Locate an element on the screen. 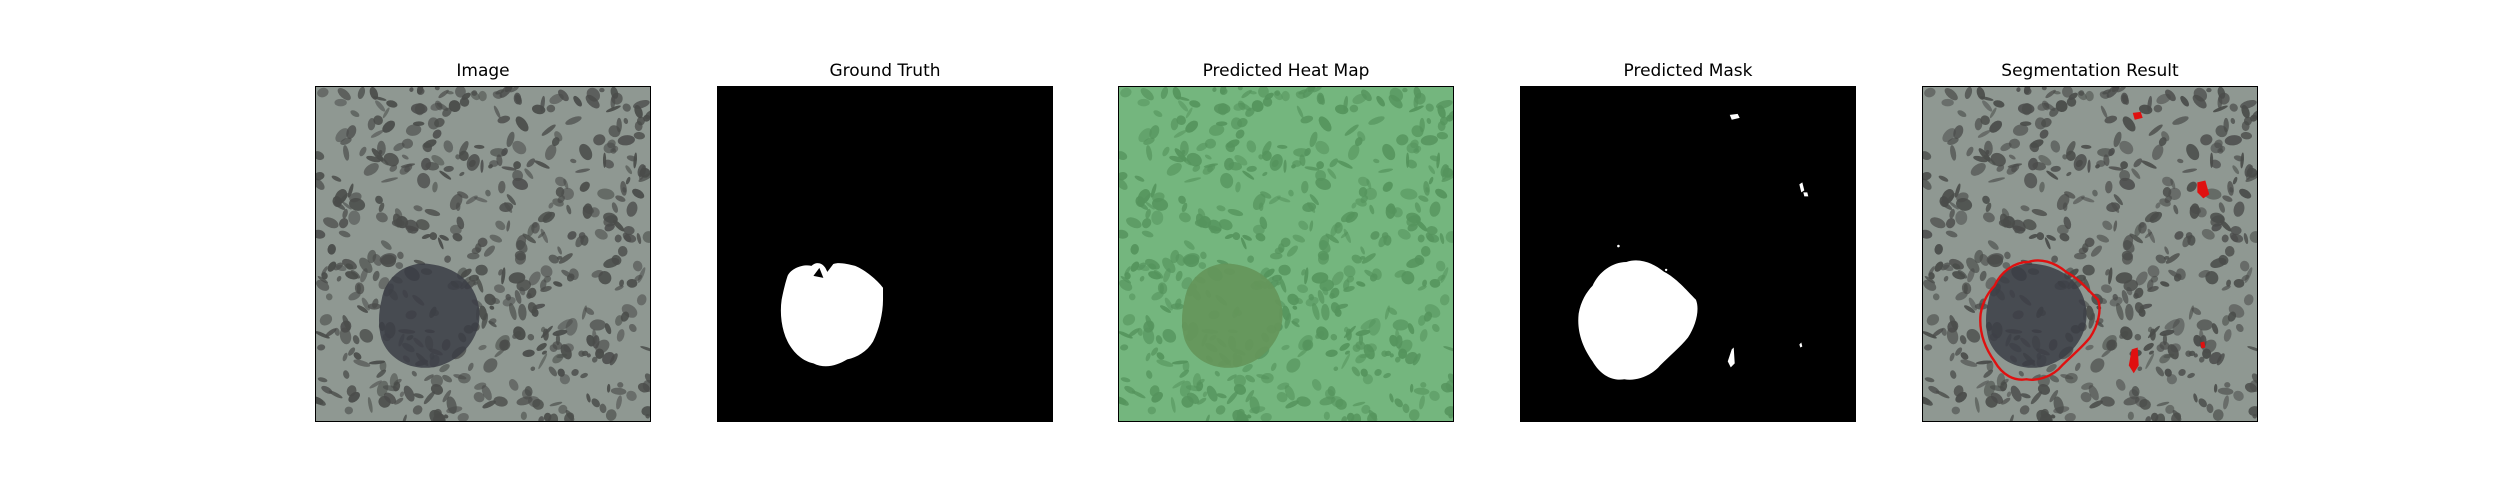 This screenshot has height=500, width=2500. panel-segmentation-result: Segmentation Result is located at coordinates (2090, 242).